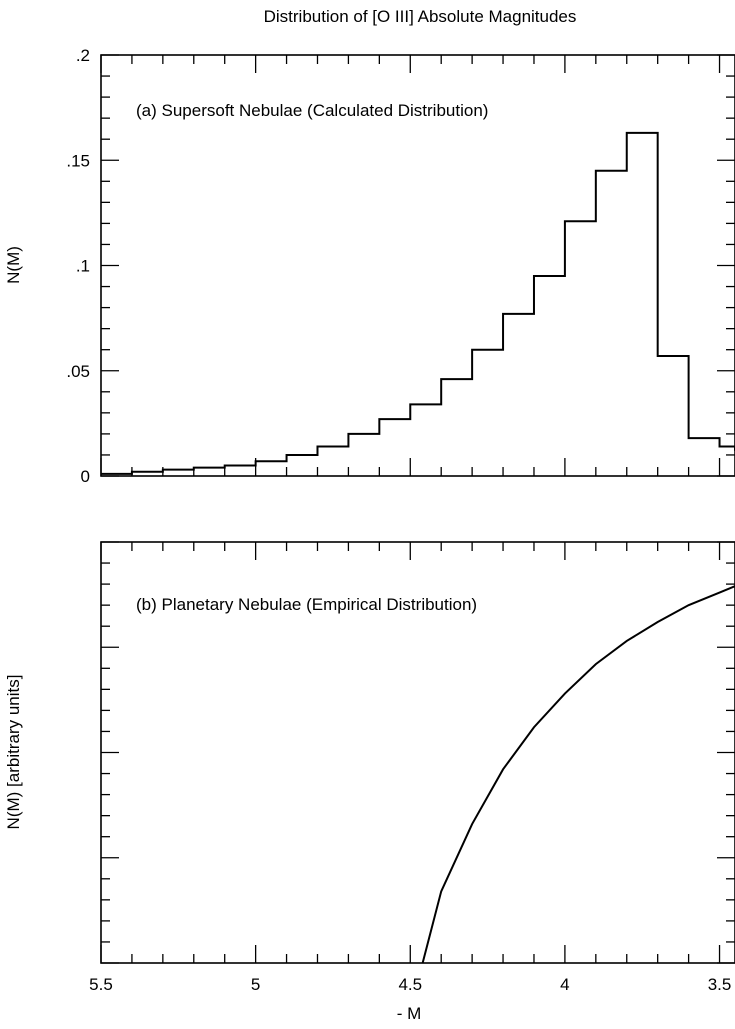 The image size is (735, 1029). What do you see at coordinates (78, 160) in the screenshot?
I see `y-tick-label: .15` at bounding box center [78, 160].